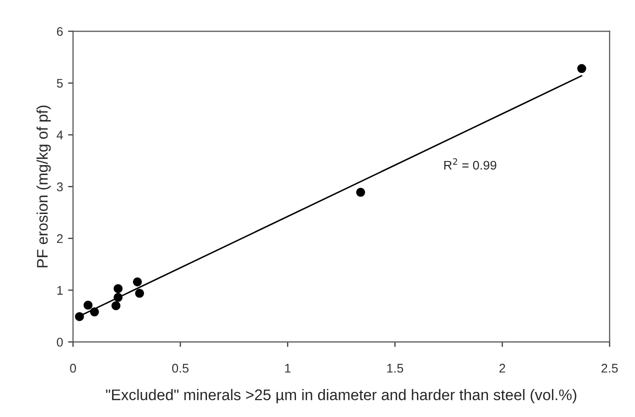 This screenshot has width=635, height=417. What do you see at coordinates (59, 187) in the screenshot?
I see `y-tick-label: 3` at bounding box center [59, 187].